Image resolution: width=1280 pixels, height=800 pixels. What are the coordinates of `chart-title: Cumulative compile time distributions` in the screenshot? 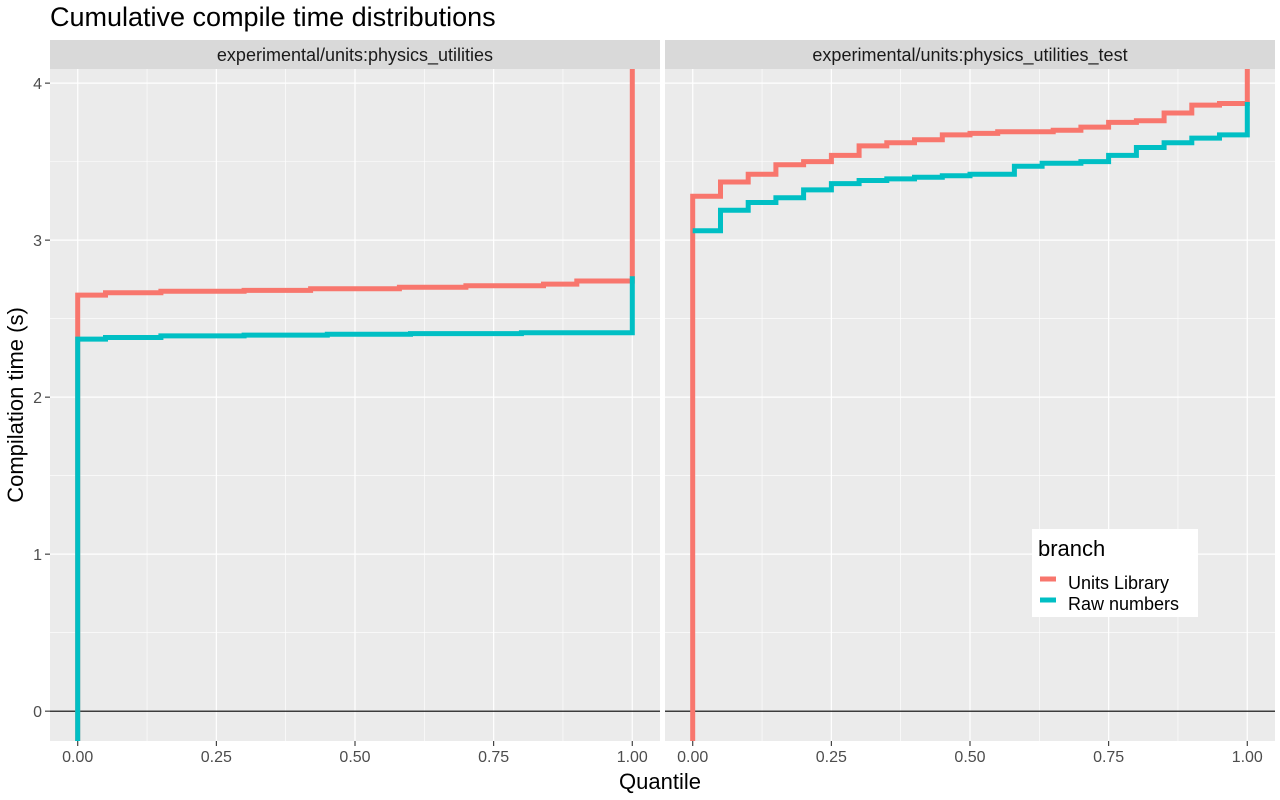 It's located at (273, 17).